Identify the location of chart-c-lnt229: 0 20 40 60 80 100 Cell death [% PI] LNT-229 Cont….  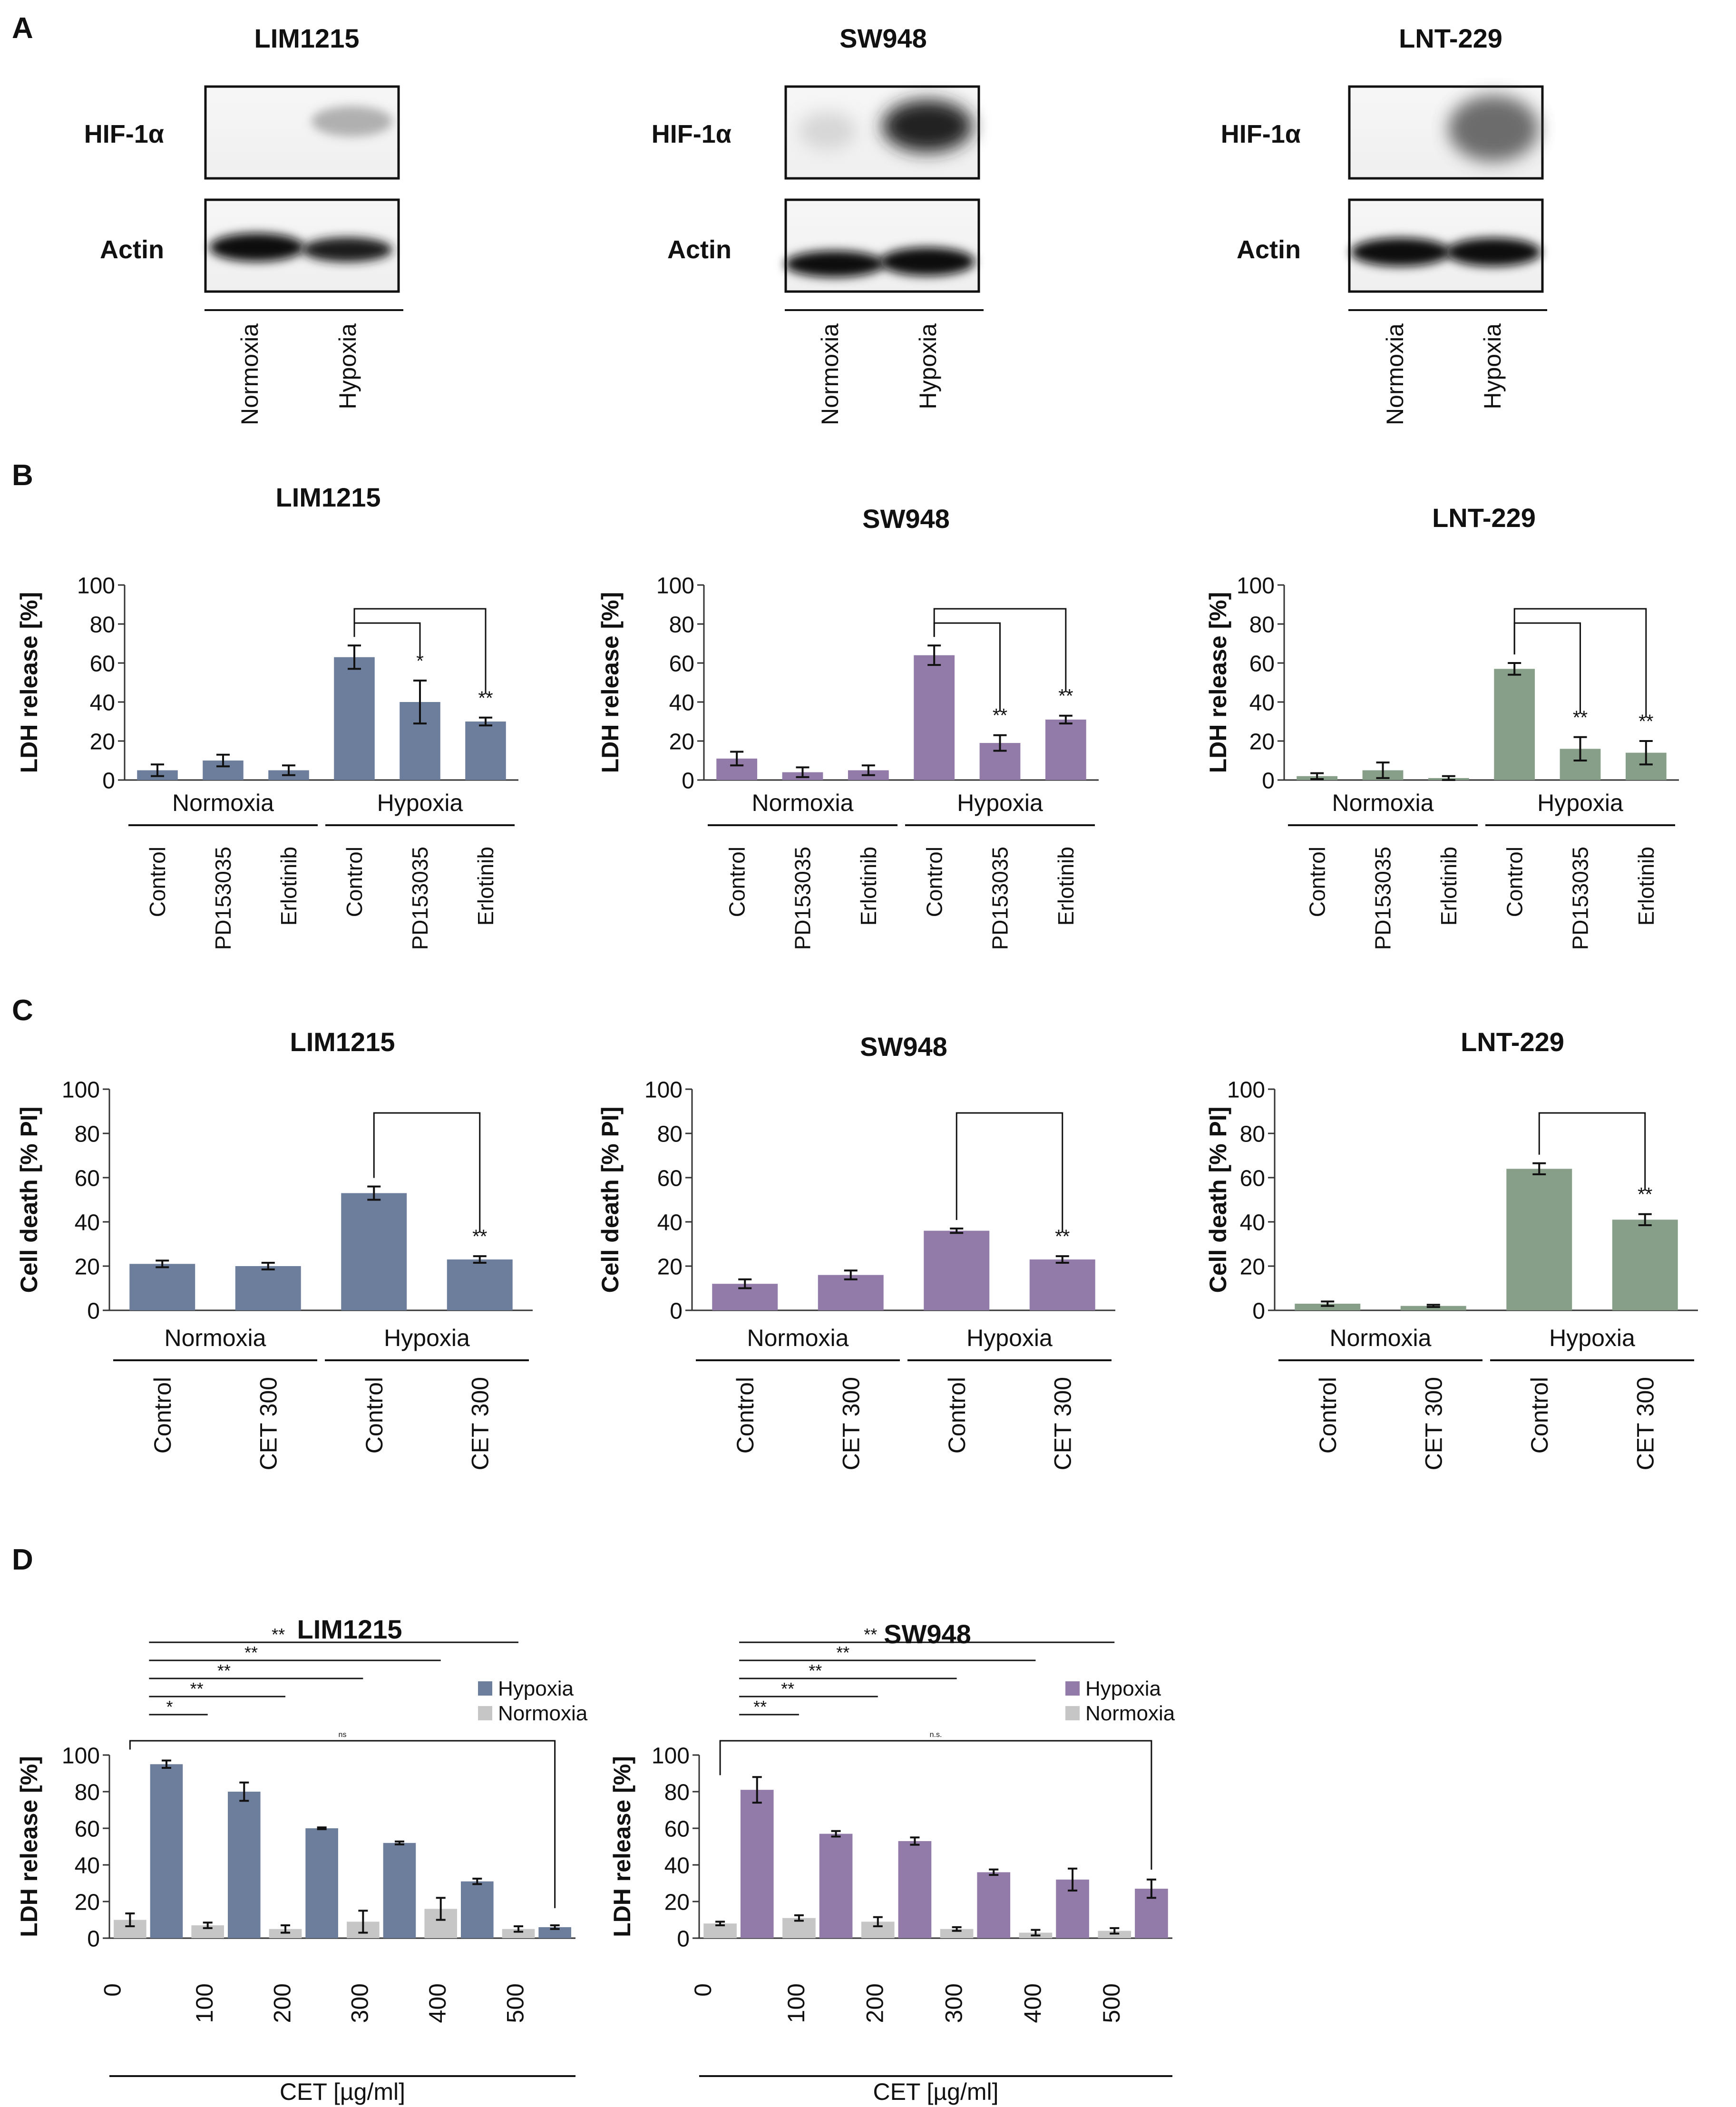
(1452, 1248).